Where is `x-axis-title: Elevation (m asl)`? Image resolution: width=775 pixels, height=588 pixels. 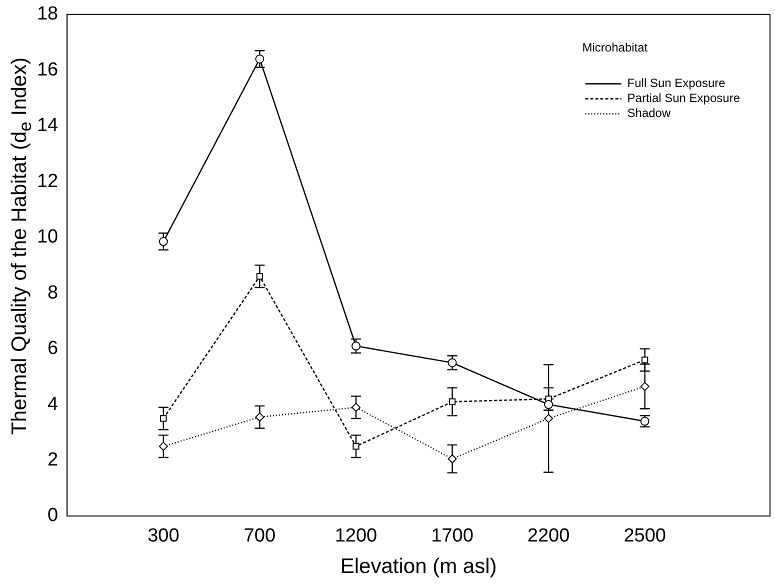 x-axis-title: Elevation (m asl) is located at coordinates (418, 566).